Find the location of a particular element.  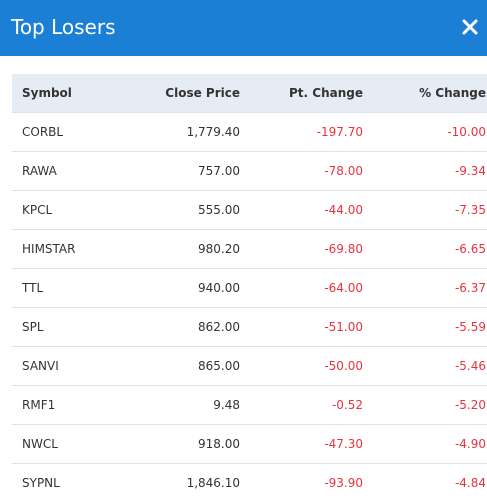

pt-change-cell: -64.00 is located at coordinates (301, 288).